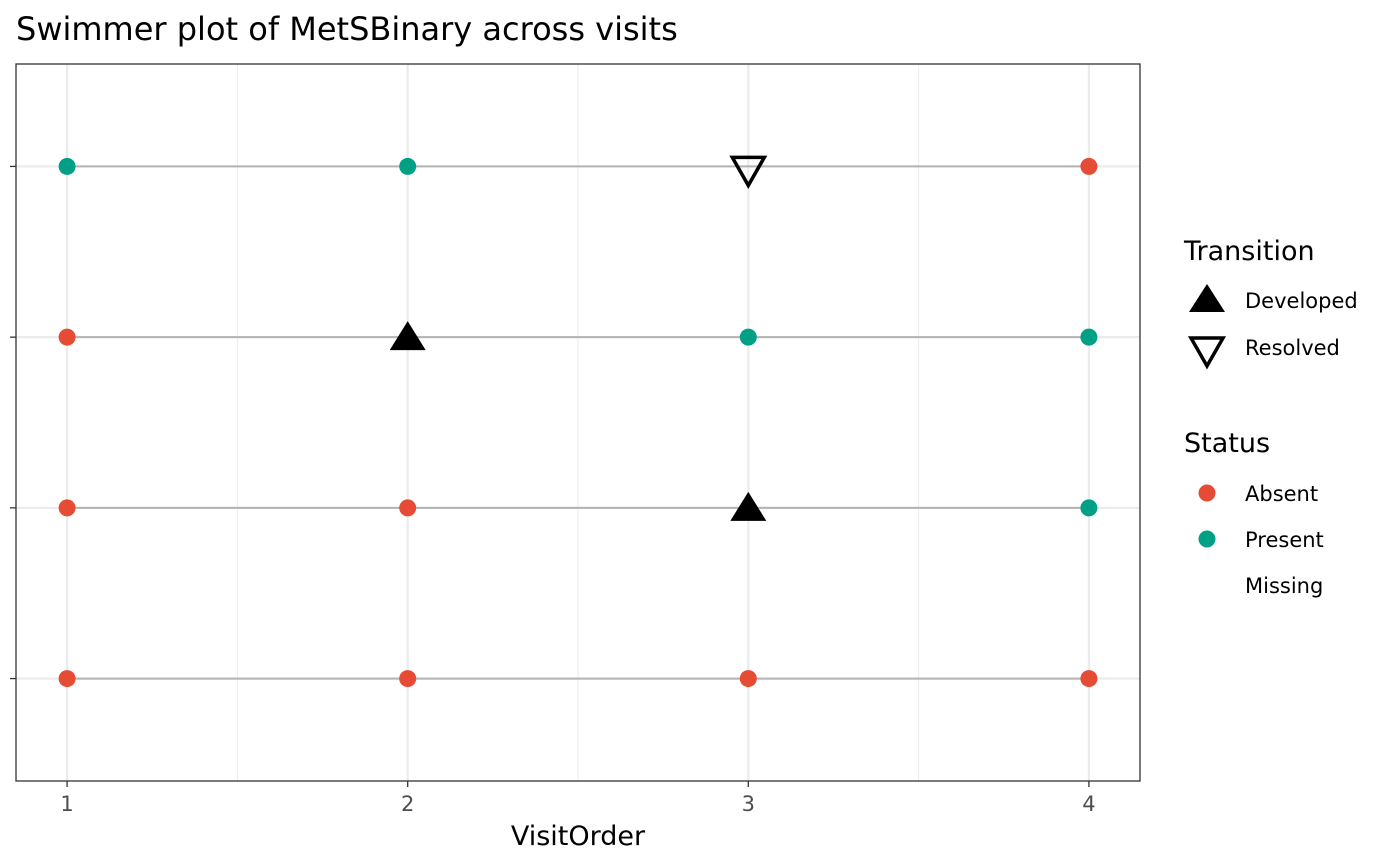 The image size is (1400, 866). I want to click on transition-markers, so click(578, 338).